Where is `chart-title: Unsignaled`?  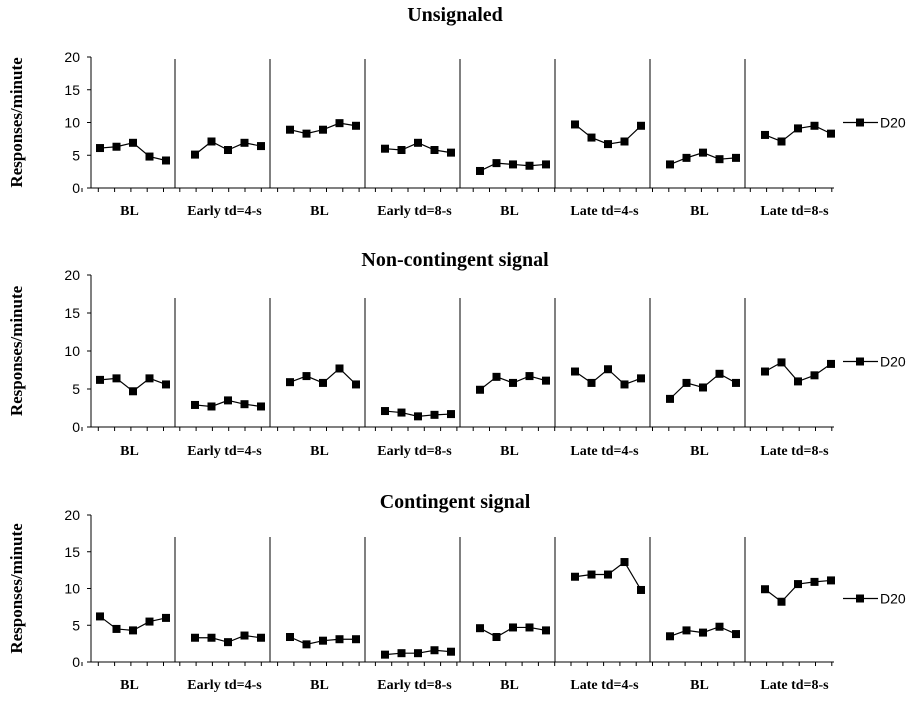
chart-title: Unsignaled is located at coordinates (455, 15).